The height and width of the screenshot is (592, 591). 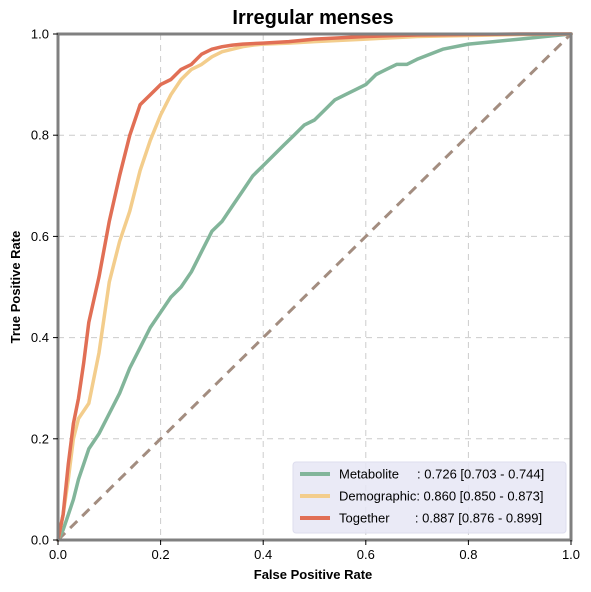 What do you see at coordinates (263, 554) in the screenshot?
I see `x-tick-label: 0.4` at bounding box center [263, 554].